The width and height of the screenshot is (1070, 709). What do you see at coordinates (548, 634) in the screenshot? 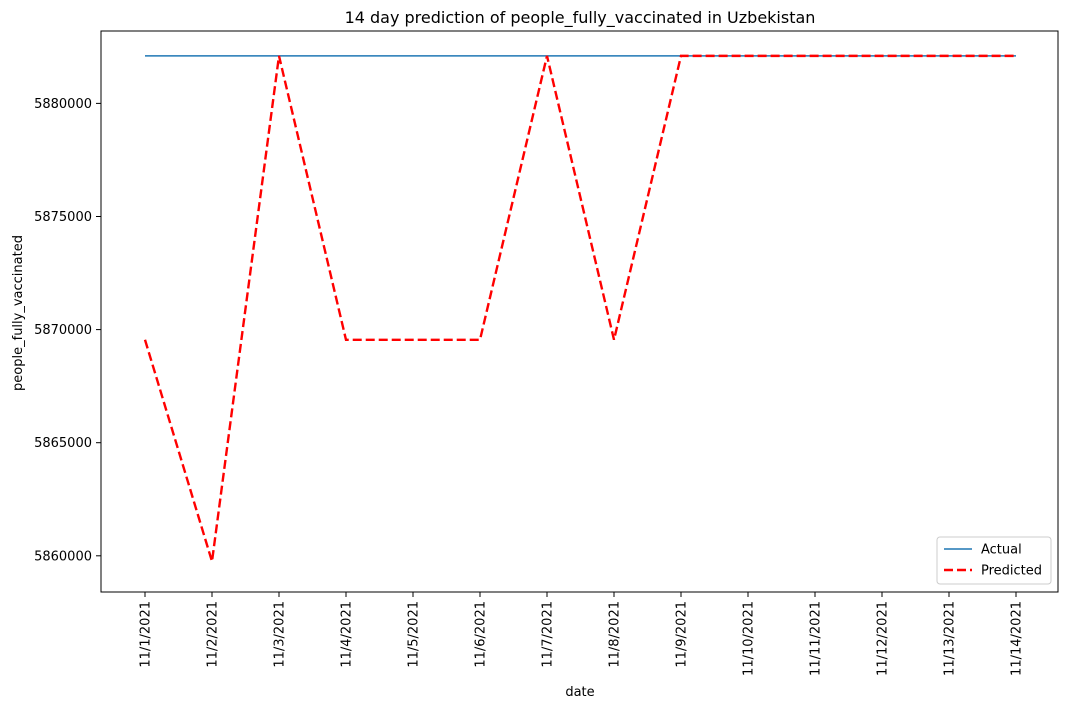
I see `x-tick-label: 11/7/2021` at bounding box center [548, 634].